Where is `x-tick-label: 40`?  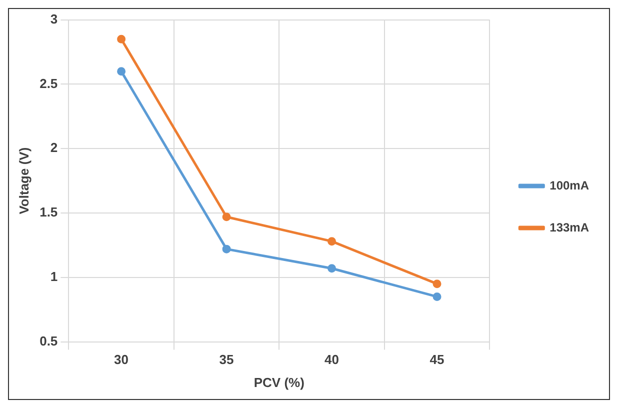
x-tick-label: 40 is located at coordinates (332, 360).